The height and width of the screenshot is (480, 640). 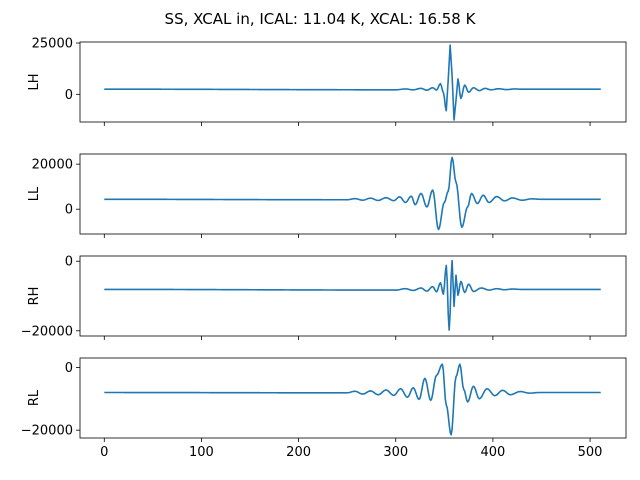 I want to click on x-tick-label: 100, so click(x=201, y=452).